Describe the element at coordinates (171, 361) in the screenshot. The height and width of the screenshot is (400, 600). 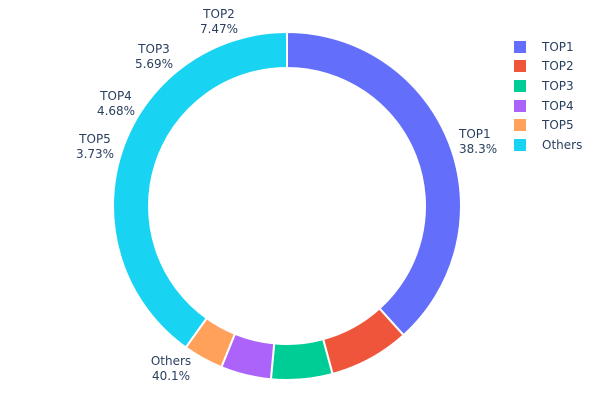
I see `slice-label-name: Others` at that location.